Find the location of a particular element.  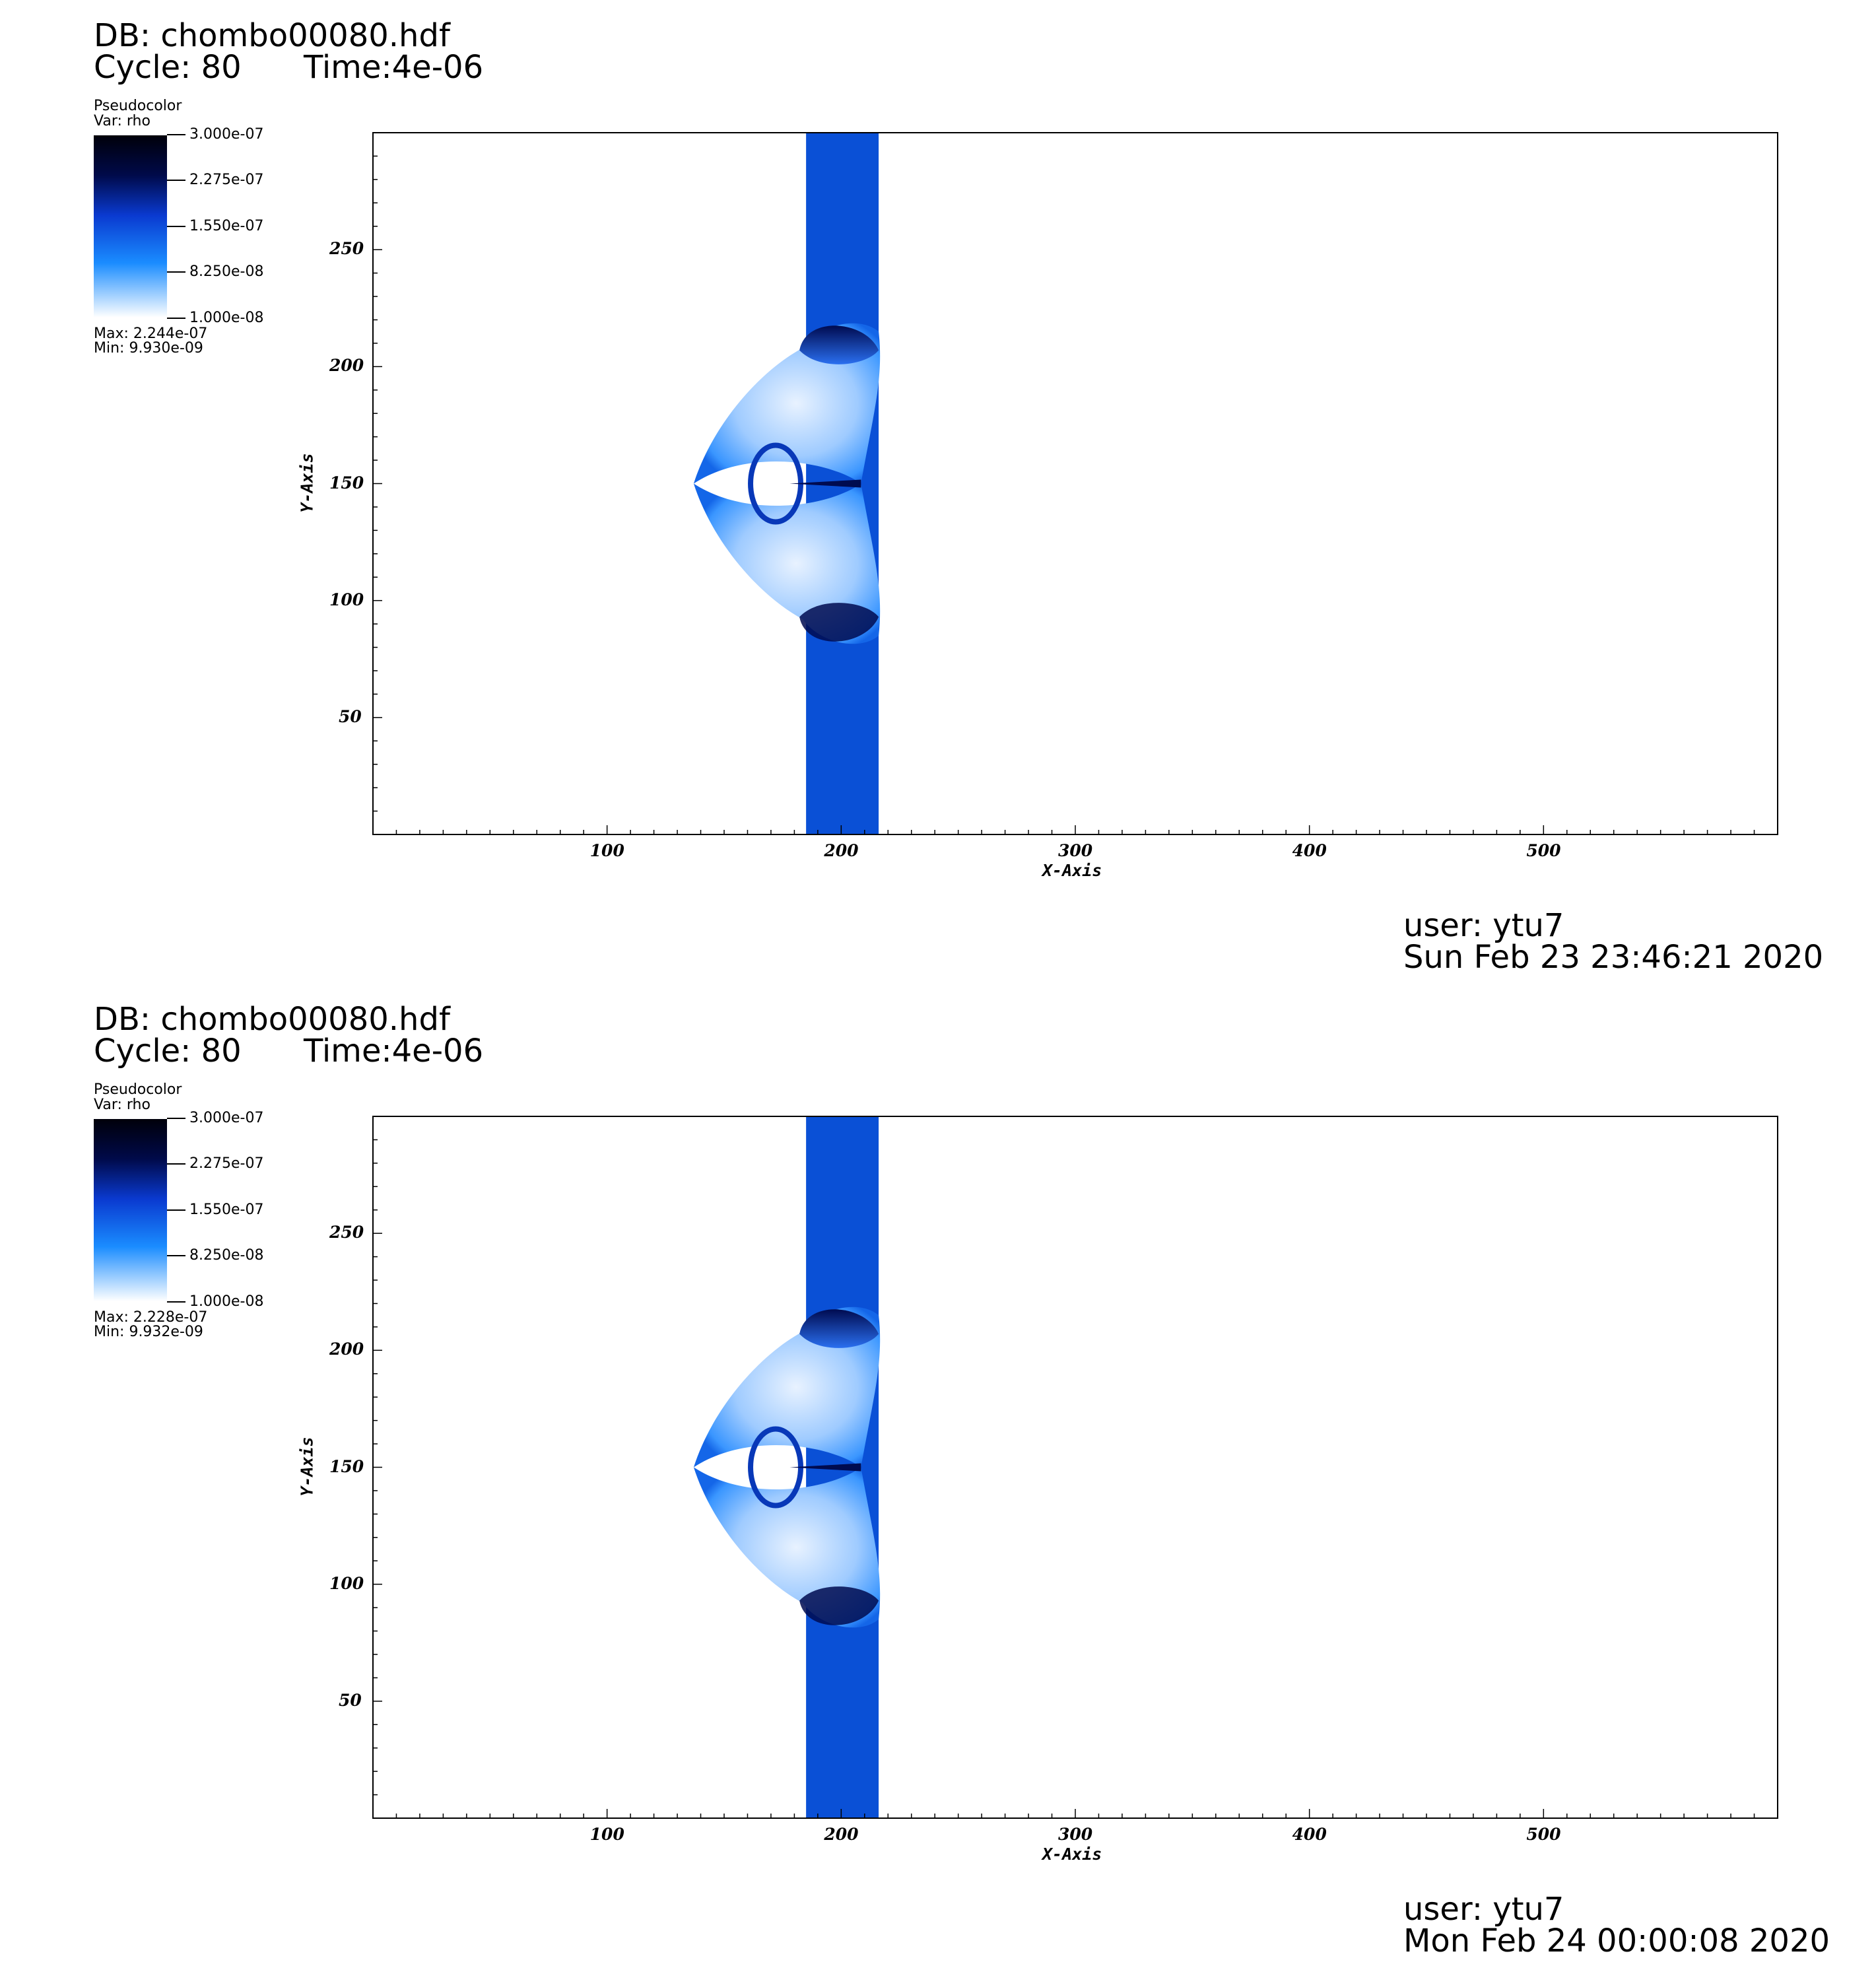

datetime-label: Sun Feb 23 23:46:21 2020 is located at coordinates (1613, 958).